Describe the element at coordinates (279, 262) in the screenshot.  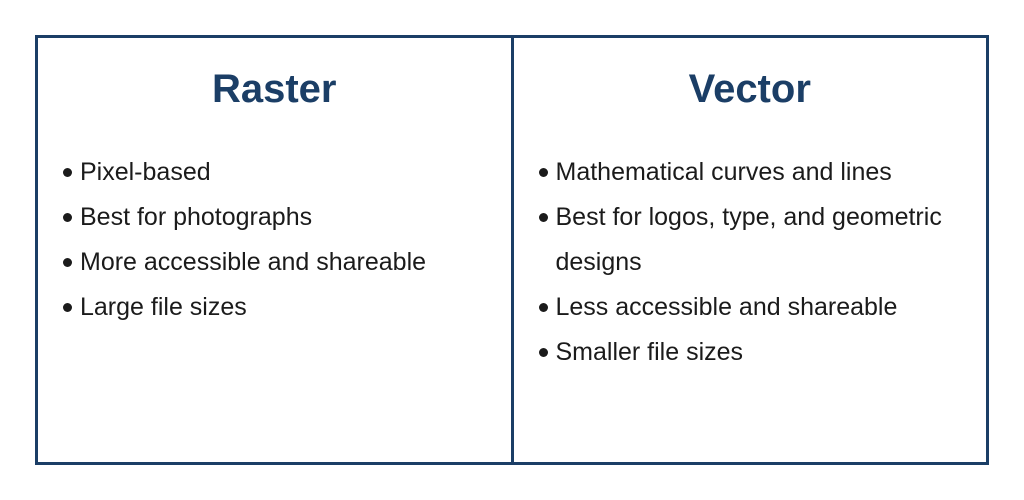
I see `raster-item-accessibility: More accessible and shareable` at that location.